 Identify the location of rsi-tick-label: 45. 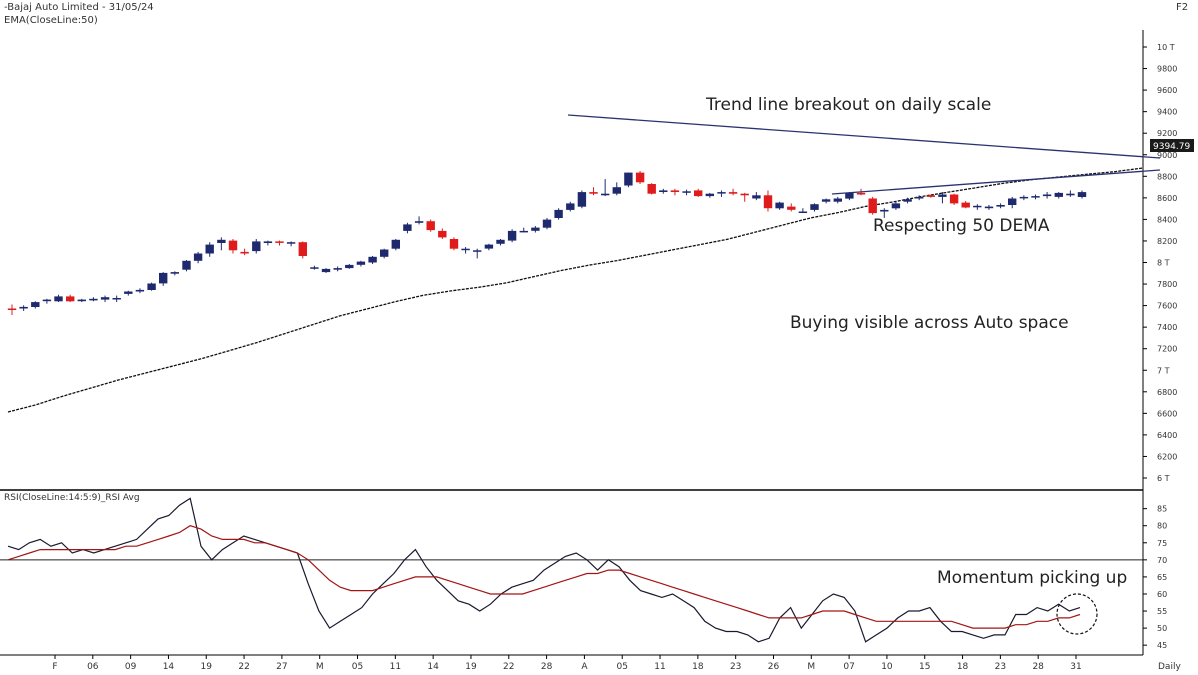
(1162, 645).